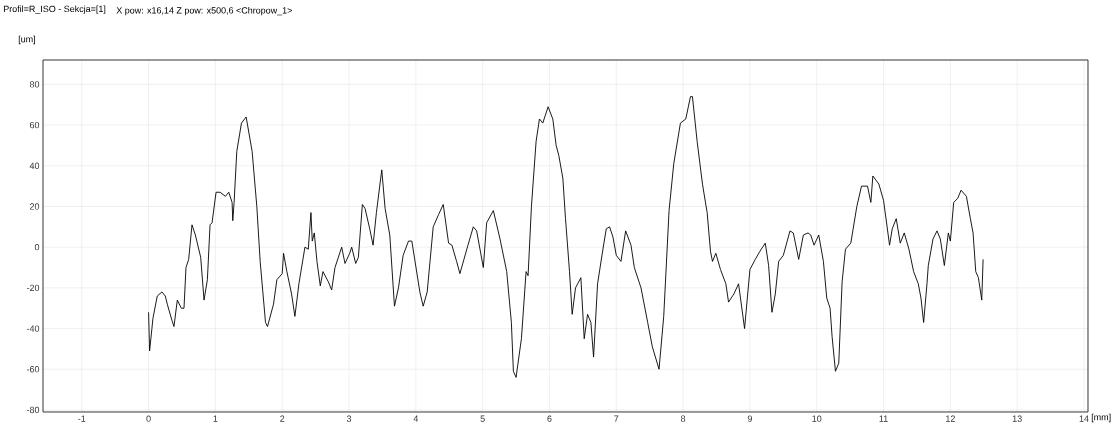  What do you see at coordinates (683, 418) in the screenshot?
I see `x-tick-label: 8` at bounding box center [683, 418].